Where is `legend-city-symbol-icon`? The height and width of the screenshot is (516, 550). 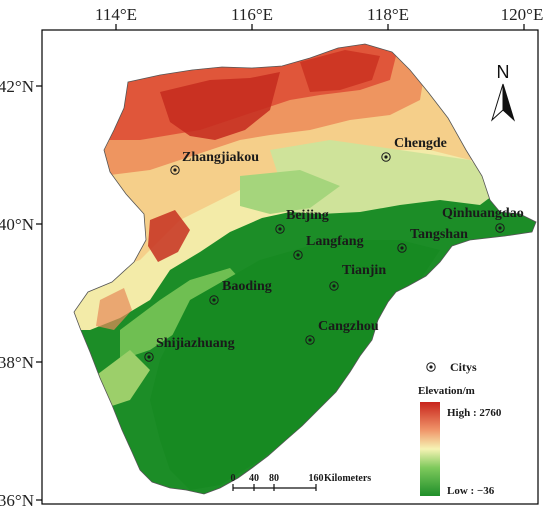
legend-city-symbol-icon is located at coordinates (431, 367).